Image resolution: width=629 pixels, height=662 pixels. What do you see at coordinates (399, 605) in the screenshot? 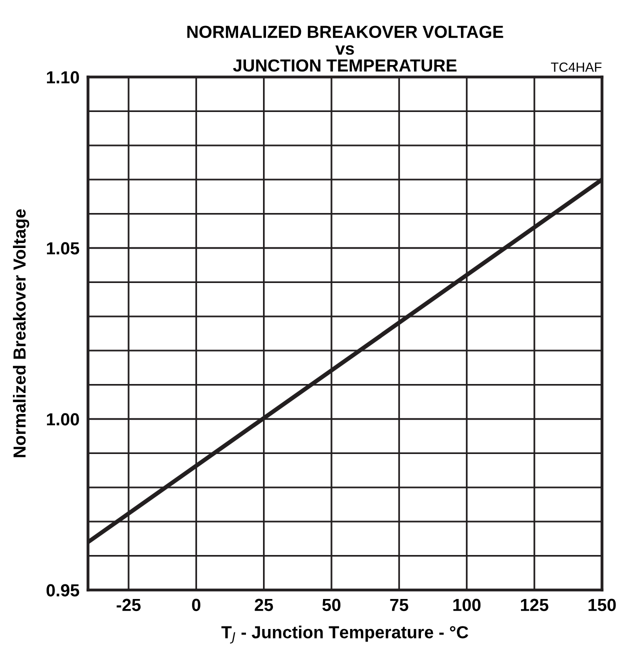
I see `x-tick-label: 75` at bounding box center [399, 605].